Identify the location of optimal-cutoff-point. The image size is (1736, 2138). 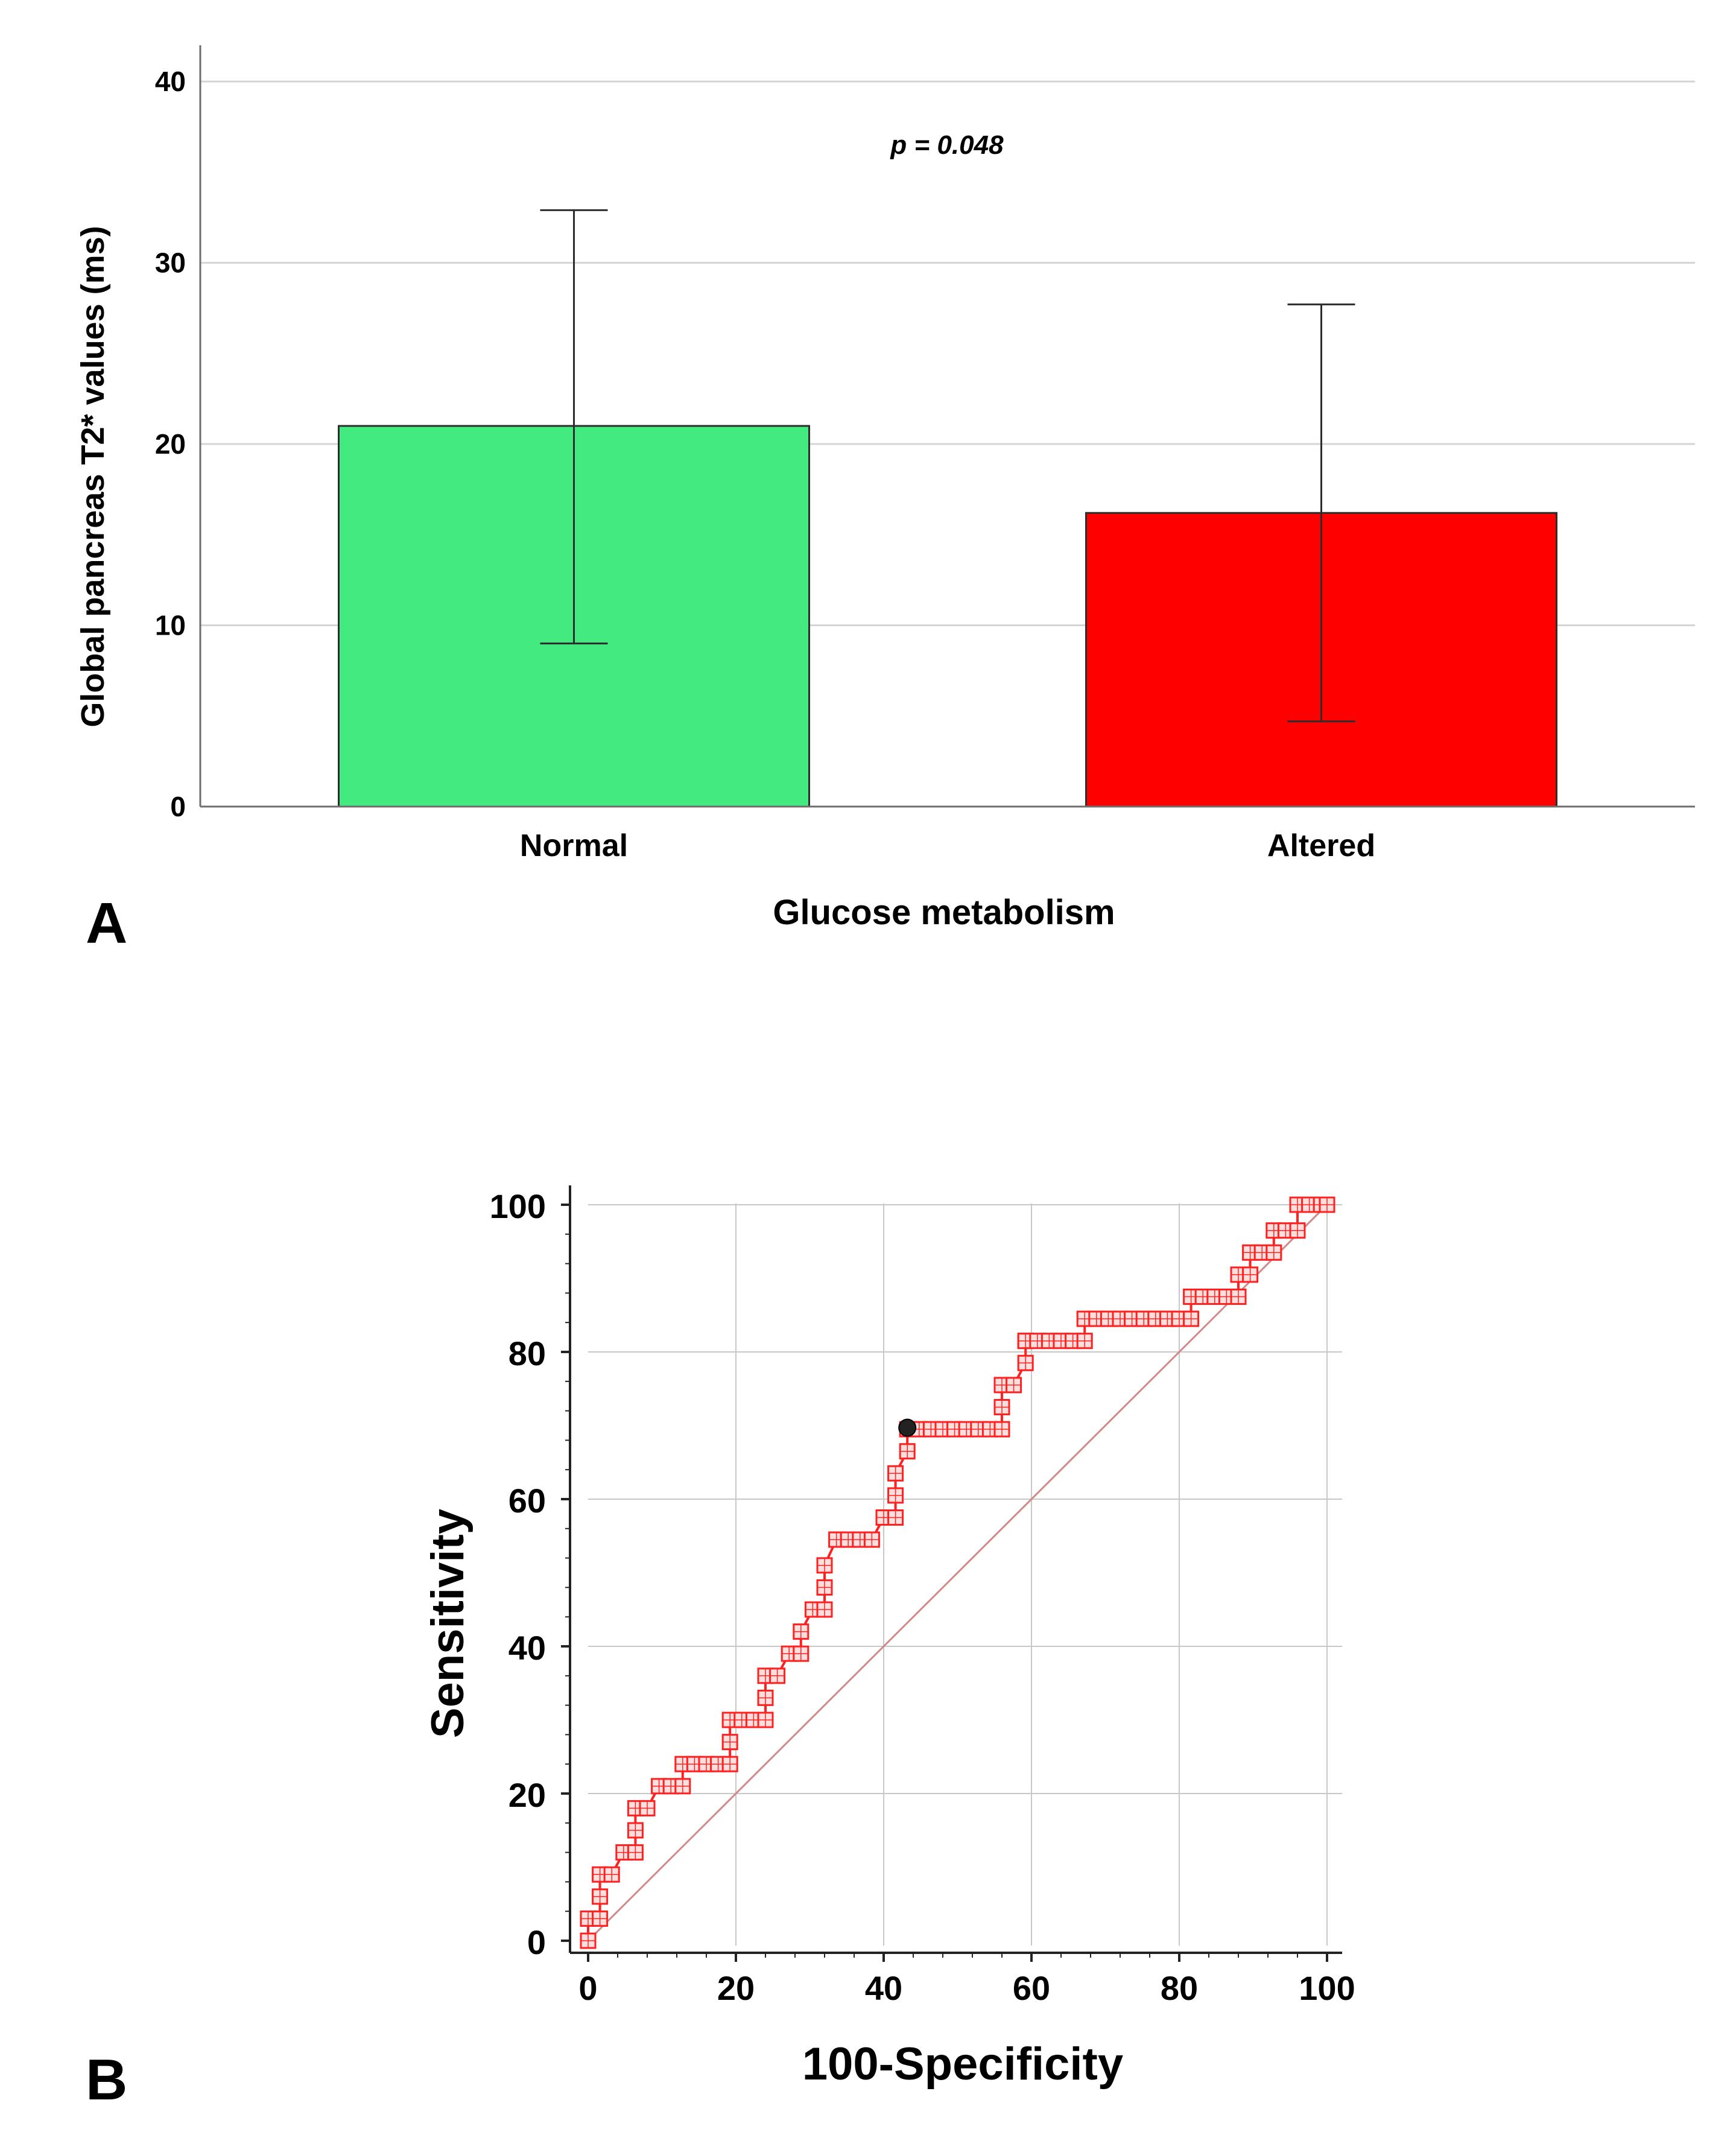
(907, 1427).